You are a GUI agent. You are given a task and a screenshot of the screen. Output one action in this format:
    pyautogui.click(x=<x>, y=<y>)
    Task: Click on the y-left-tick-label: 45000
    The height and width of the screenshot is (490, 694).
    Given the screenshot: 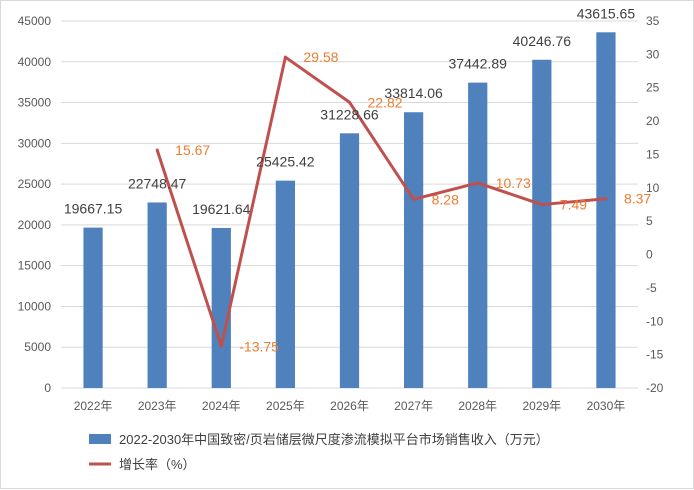 What is the action you would take?
    pyautogui.click(x=35, y=21)
    